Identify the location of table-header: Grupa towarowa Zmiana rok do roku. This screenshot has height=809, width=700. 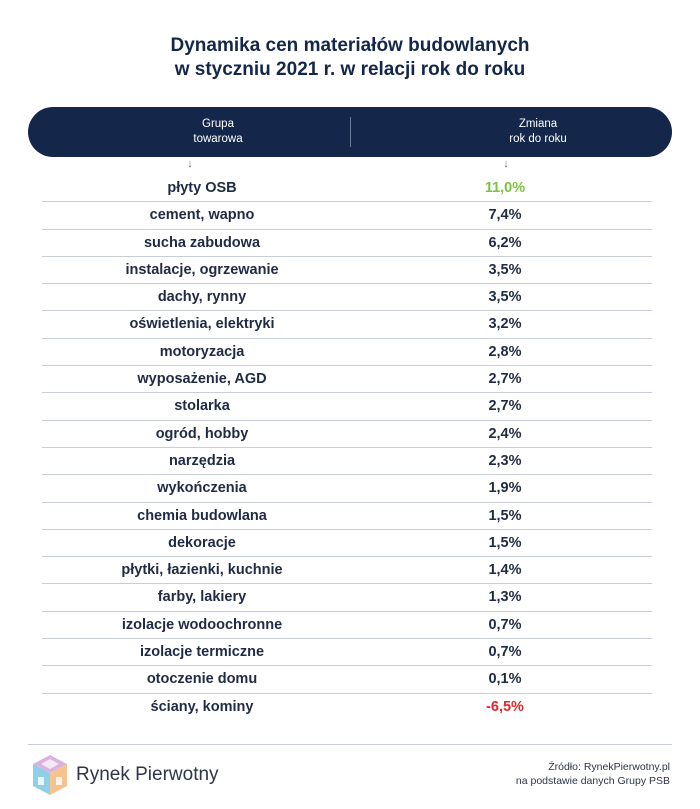
(350, 132).